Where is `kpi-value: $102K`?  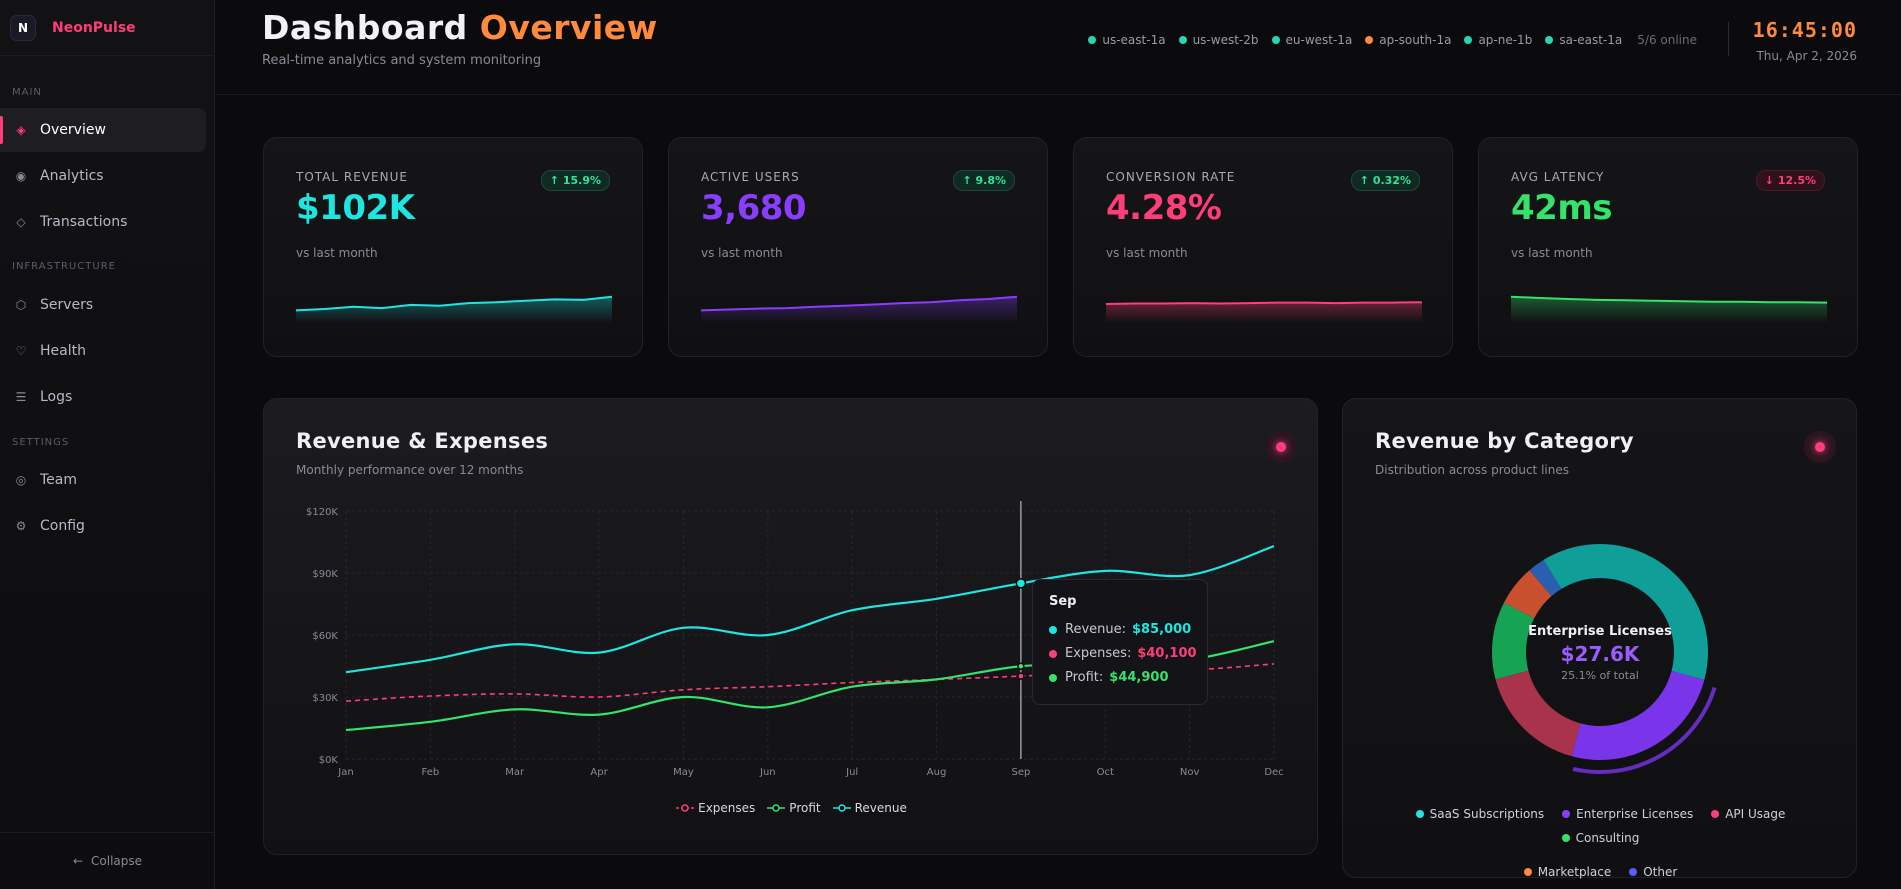
kpi-value: $102K is located at coordinates (355, 208).